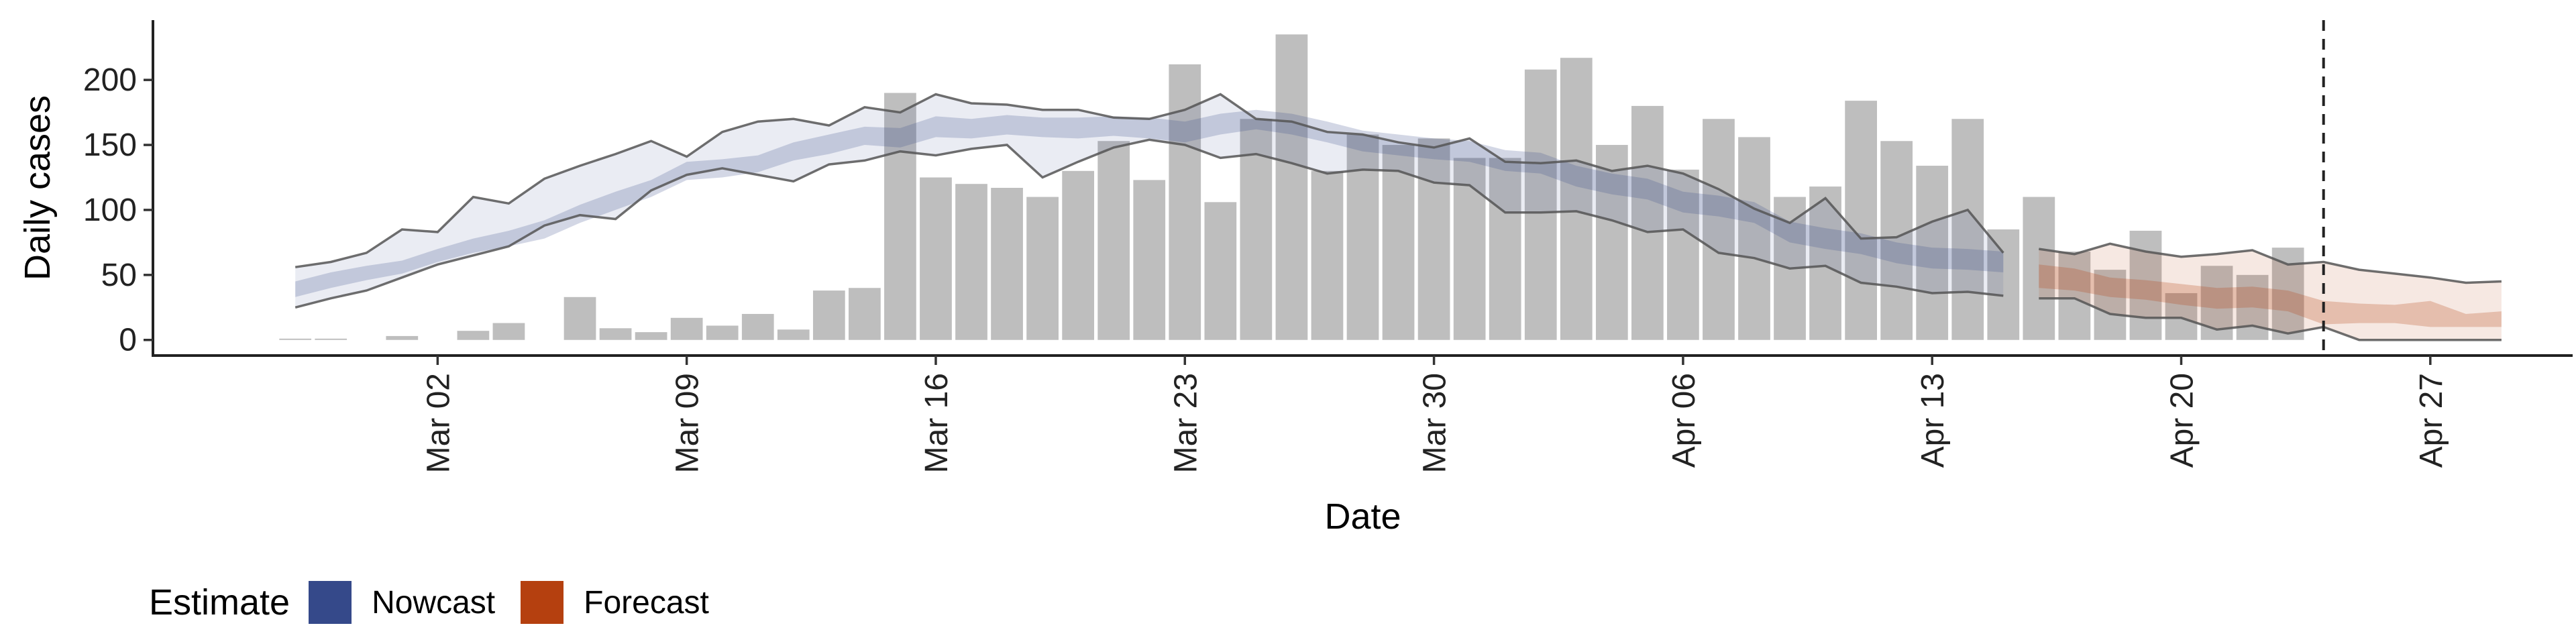  Describe the element at coordinates (110, 80) in the screenshot. I see `y-tick-label: 200` at that location.